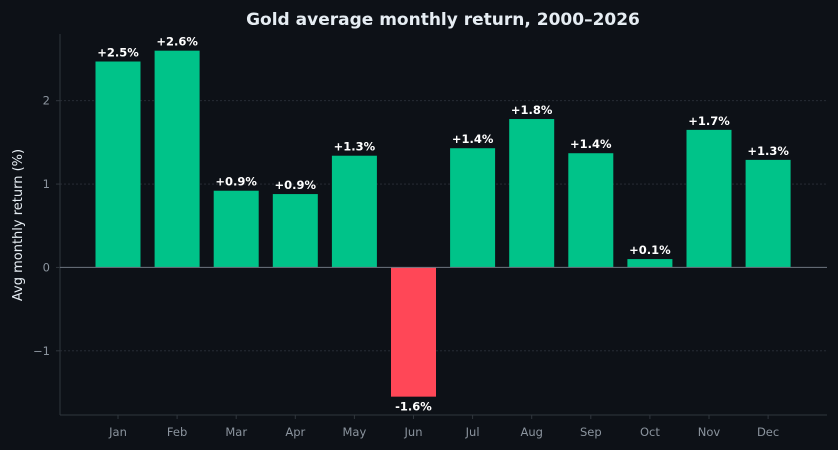  Describe the element at coordinates (236, 229) in the screenshot. I see `bar-mar` at that location.